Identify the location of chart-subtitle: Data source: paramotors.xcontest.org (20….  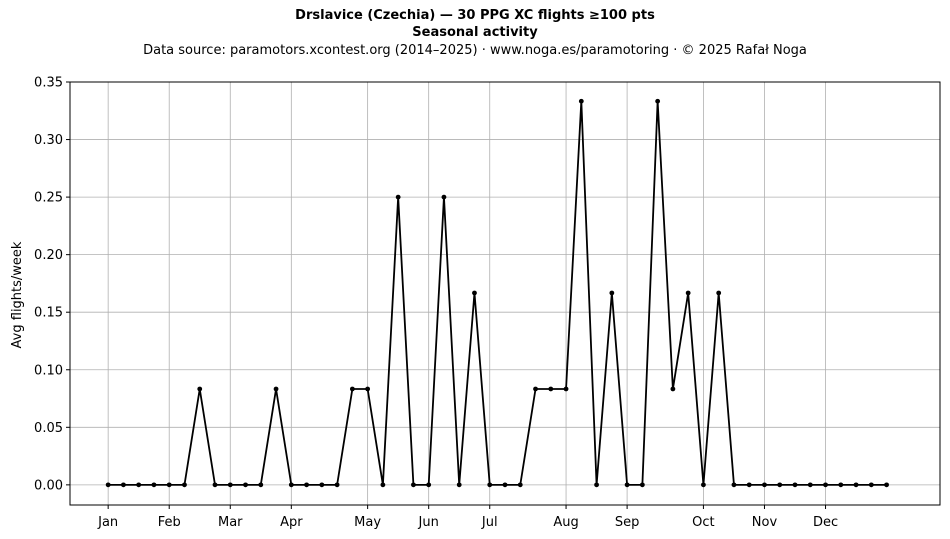
(475, 50).